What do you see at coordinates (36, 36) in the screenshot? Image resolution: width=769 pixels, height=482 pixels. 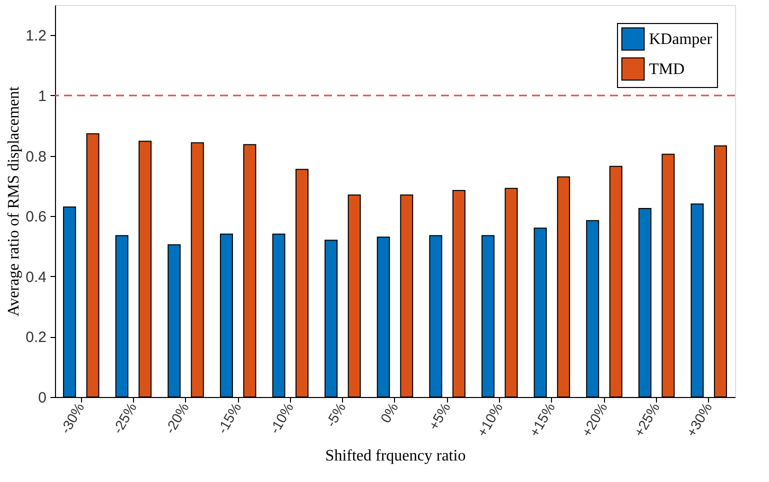 I see `y-tick-label: 1.2` at bounding box center [36, 36].